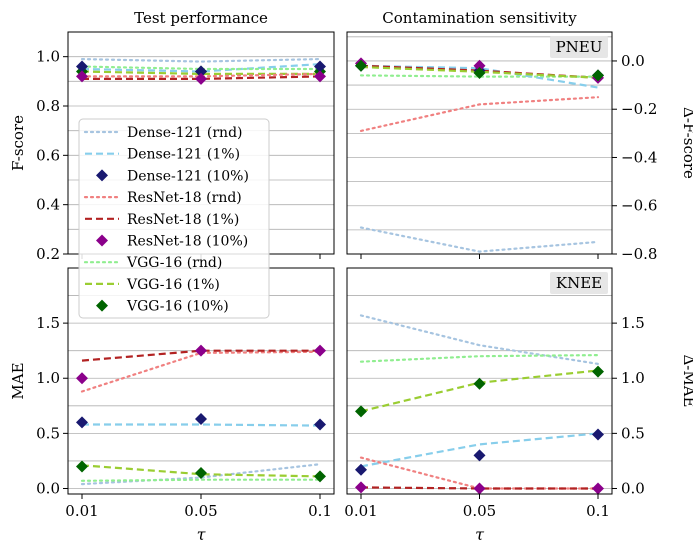 The height and width of the screenshot is (552, 693). Describe the element at coordinates (183, 220) in the screenshot. I see `legend-label: ResNet-18 (1%)` at that location.